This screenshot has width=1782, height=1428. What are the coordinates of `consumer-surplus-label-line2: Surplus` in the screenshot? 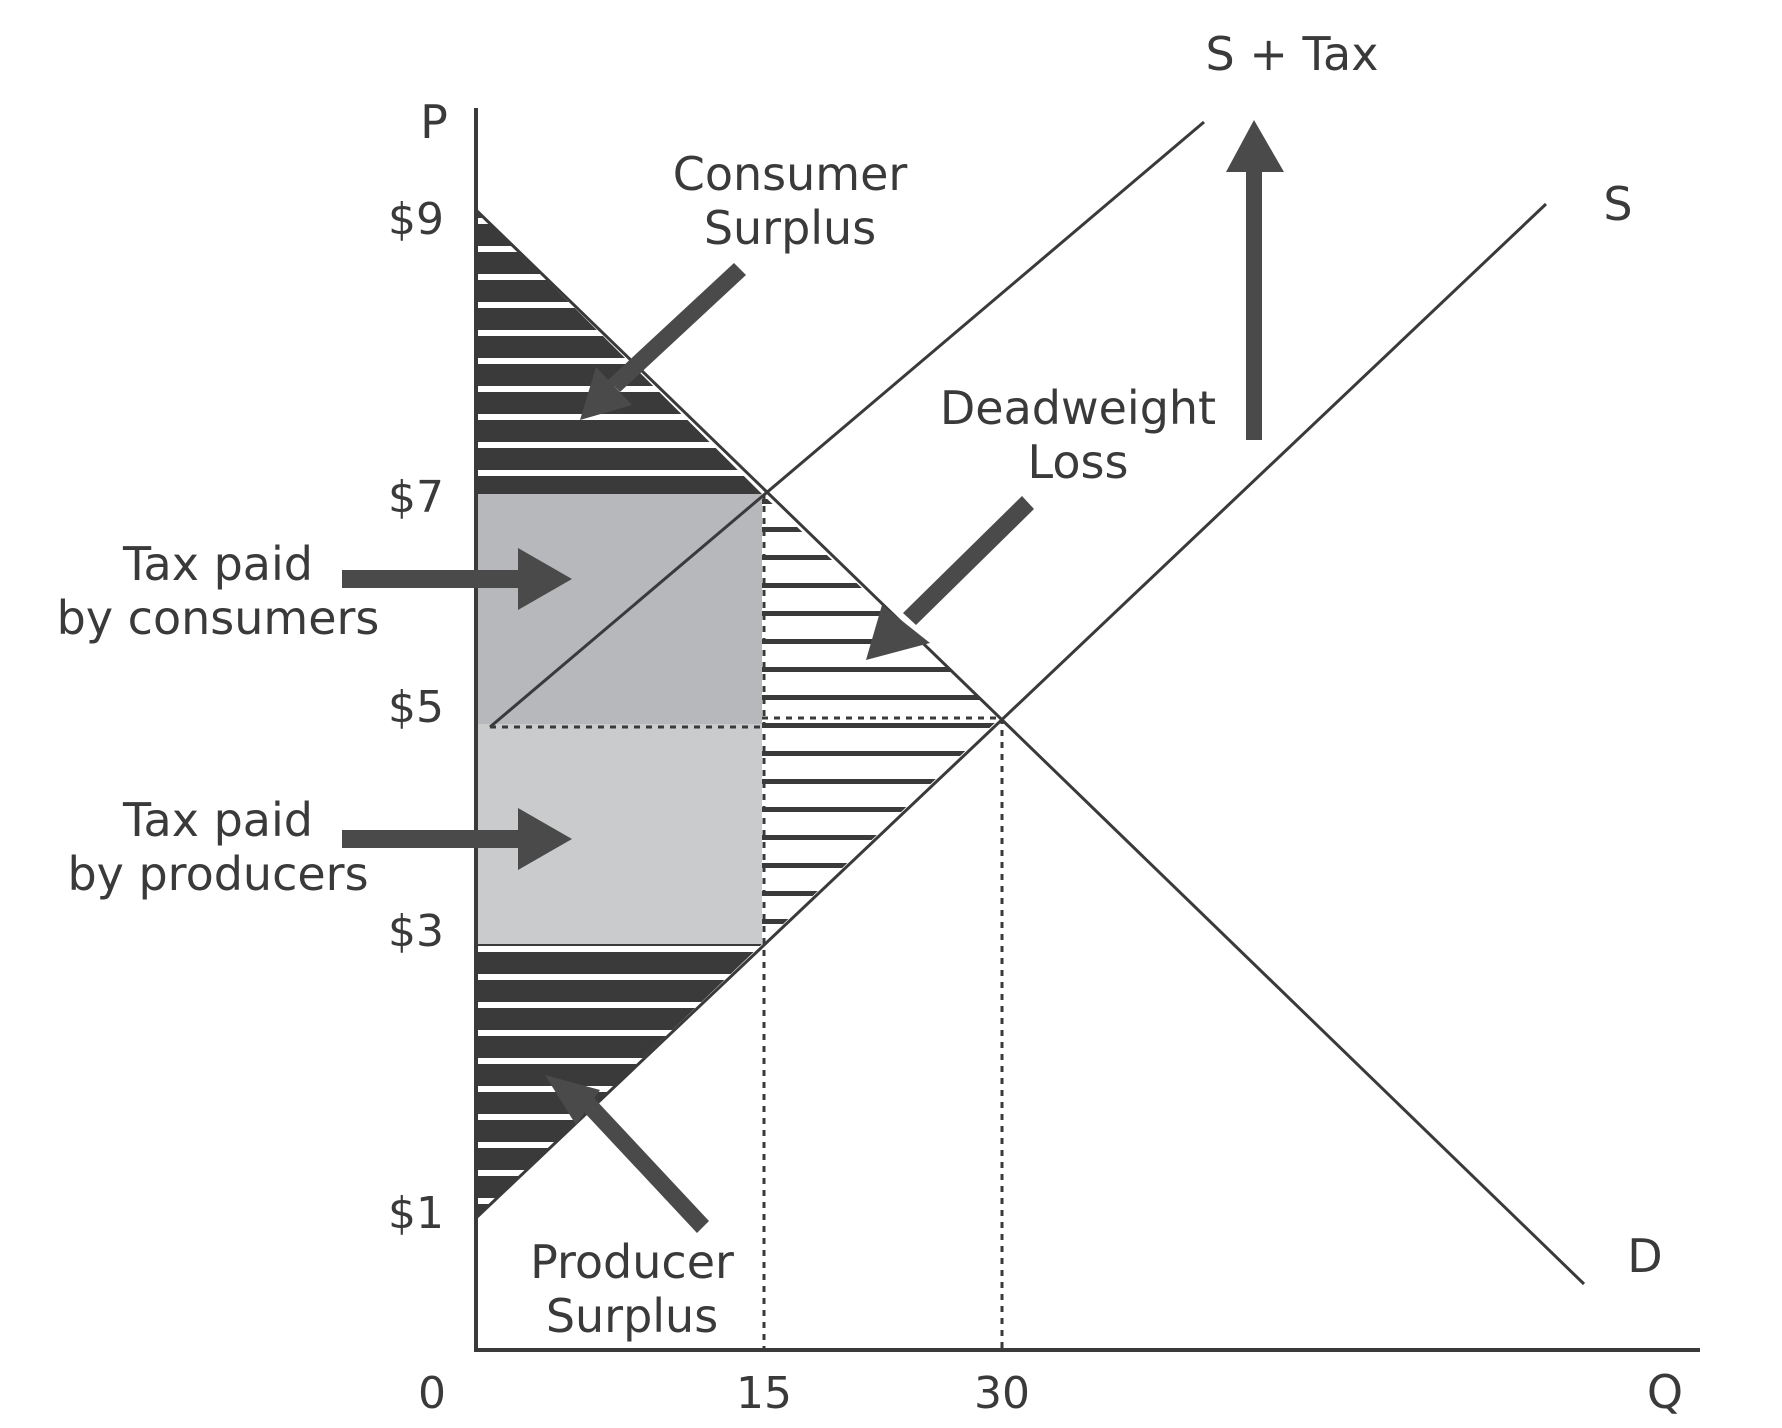 It's located at (790, 228).